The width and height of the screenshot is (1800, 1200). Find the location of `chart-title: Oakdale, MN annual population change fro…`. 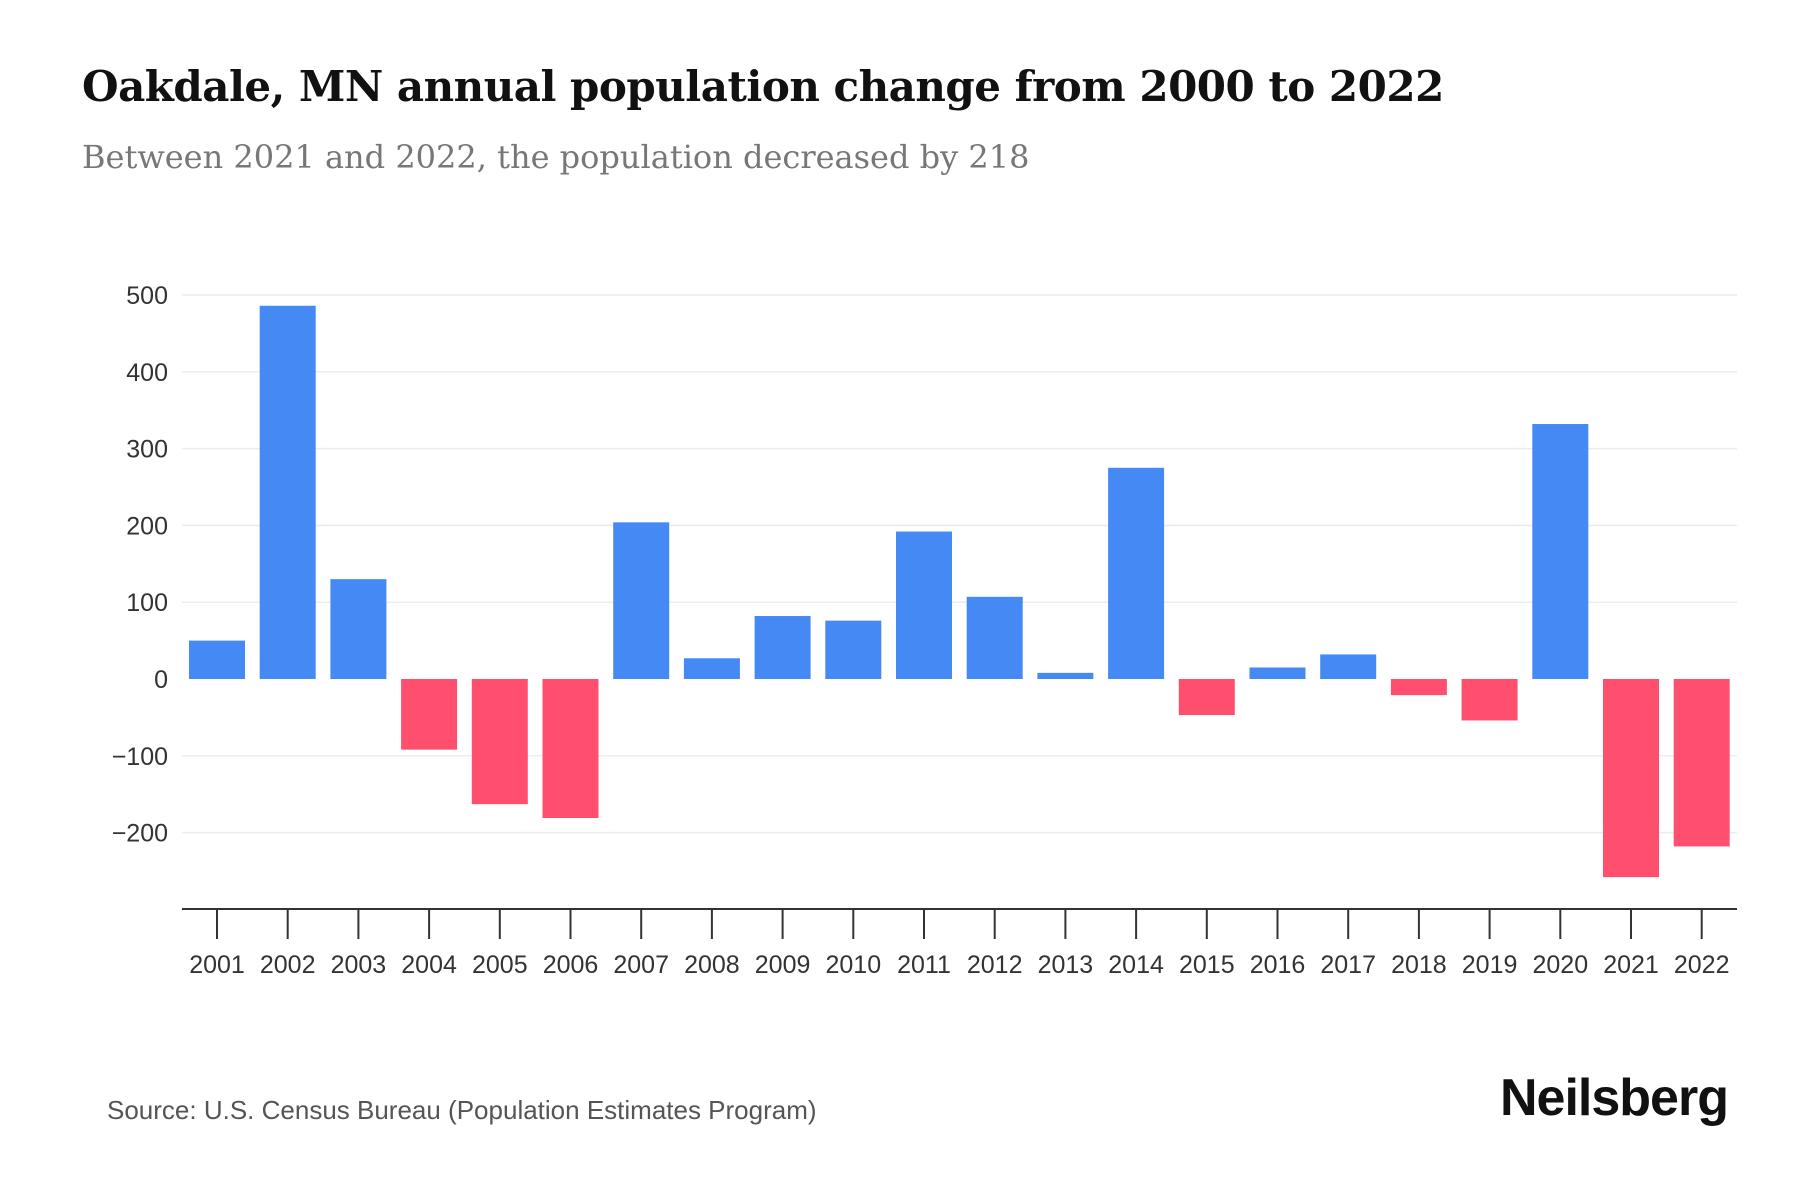

chart-title: Oakdale, MN annual population change fro… is located at coordinates (763, 86).